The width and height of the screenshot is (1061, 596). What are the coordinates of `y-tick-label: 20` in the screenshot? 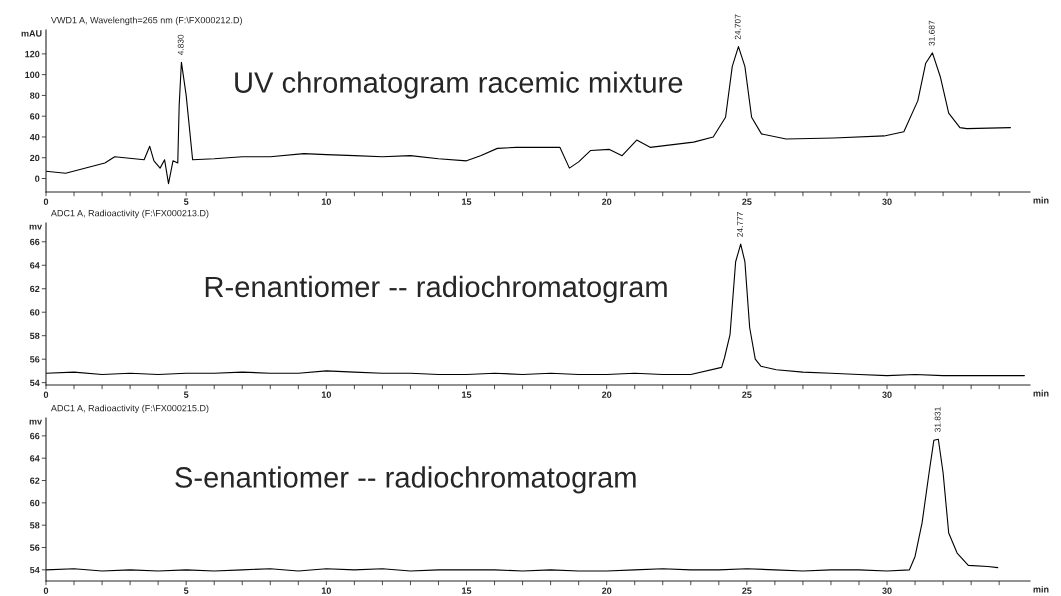 It's located at (35, 158).